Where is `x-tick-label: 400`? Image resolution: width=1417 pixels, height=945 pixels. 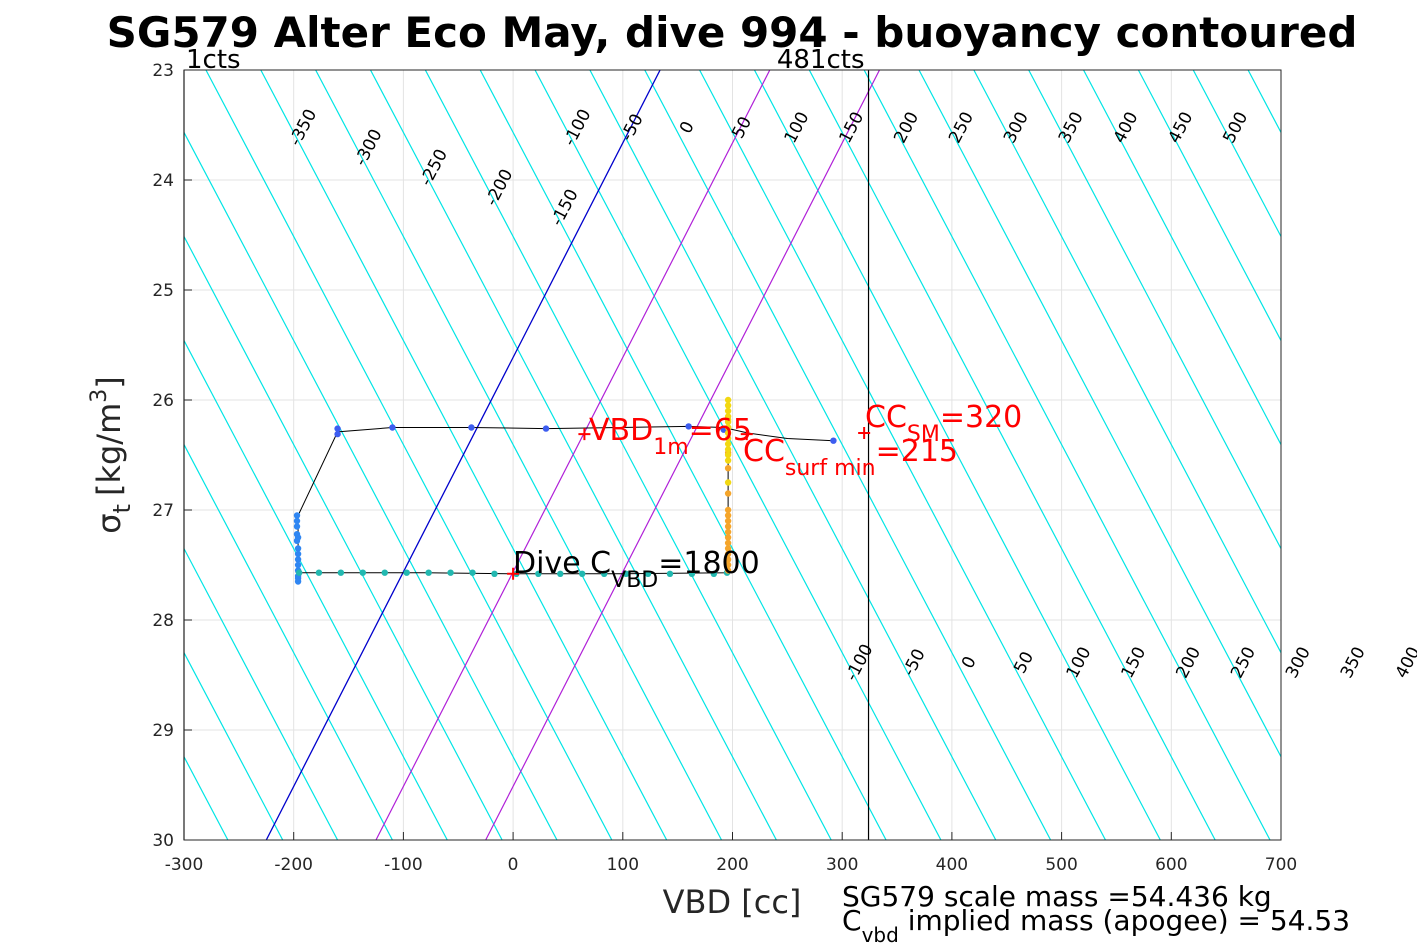 x-tick-label: 400 is located at coordinates (952, 865).